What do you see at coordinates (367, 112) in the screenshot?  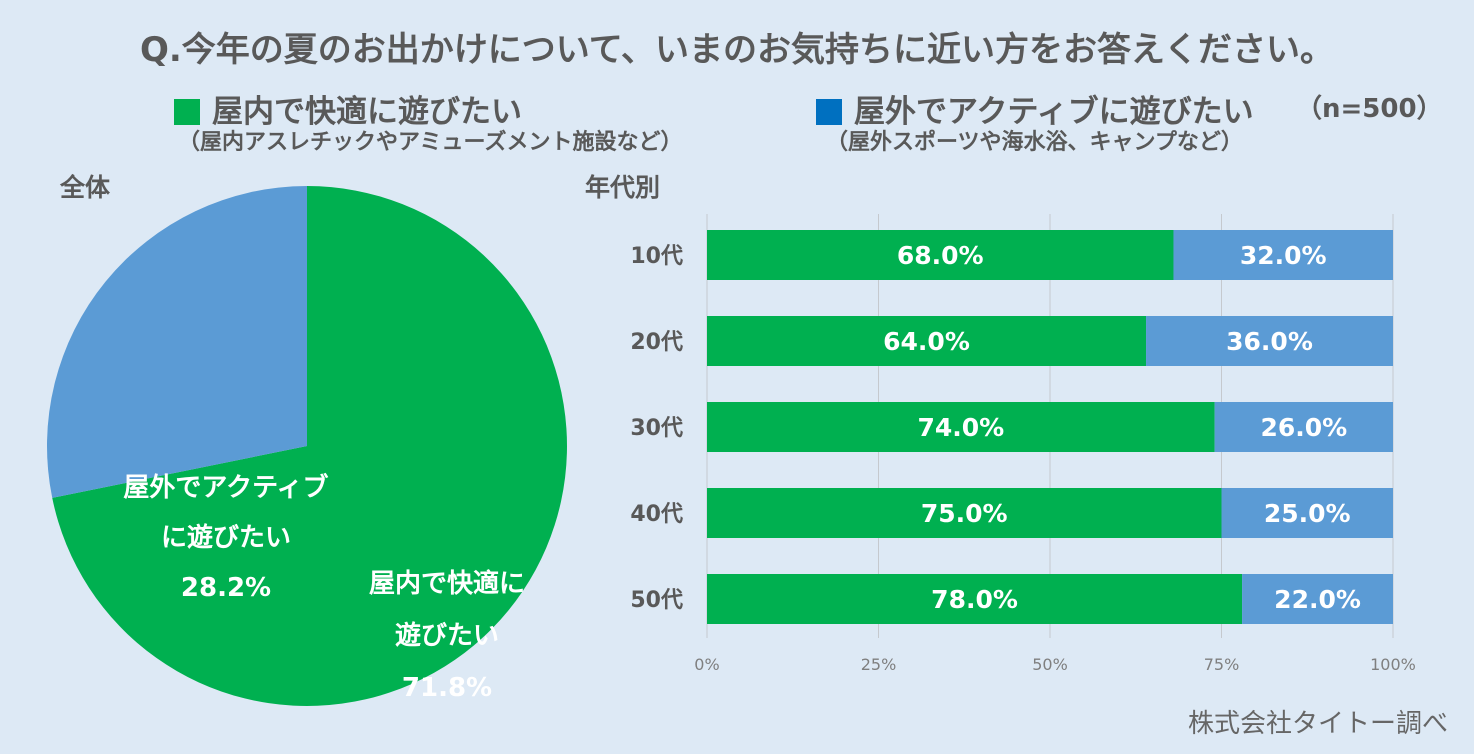 I see `legend-label-indoor: 屋内で快適に遊びたい` at bounding box center [367, 112].